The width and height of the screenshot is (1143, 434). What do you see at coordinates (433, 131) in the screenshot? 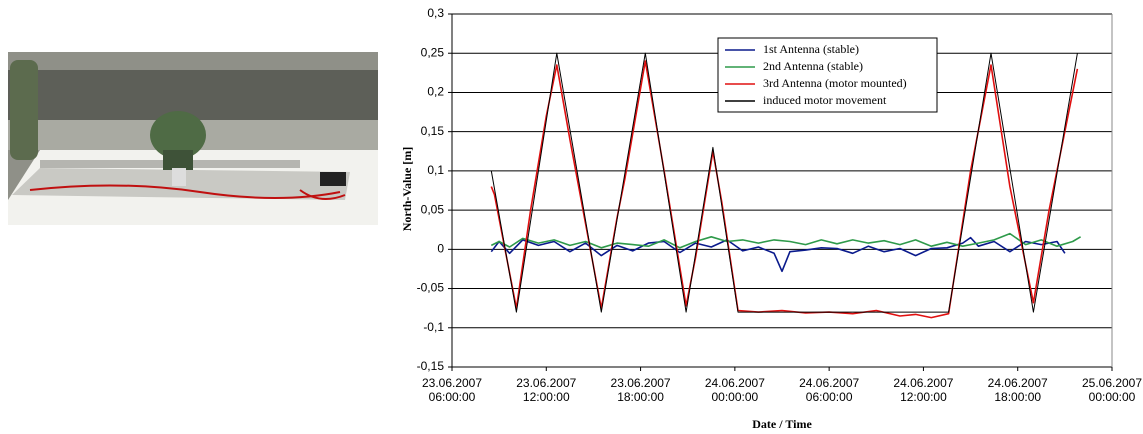
I see `y-tick-label: 0,15` at bounding box center [433, 131].